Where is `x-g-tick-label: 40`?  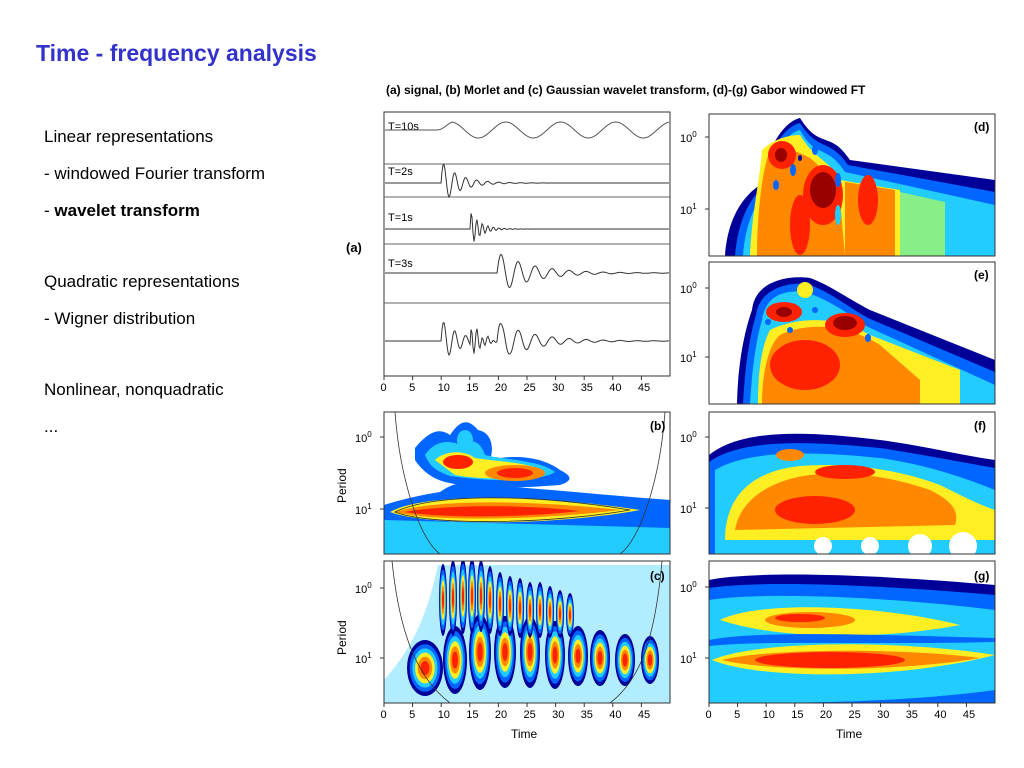 x-g-tick-label: 40 is located at coordinates (940, 715).